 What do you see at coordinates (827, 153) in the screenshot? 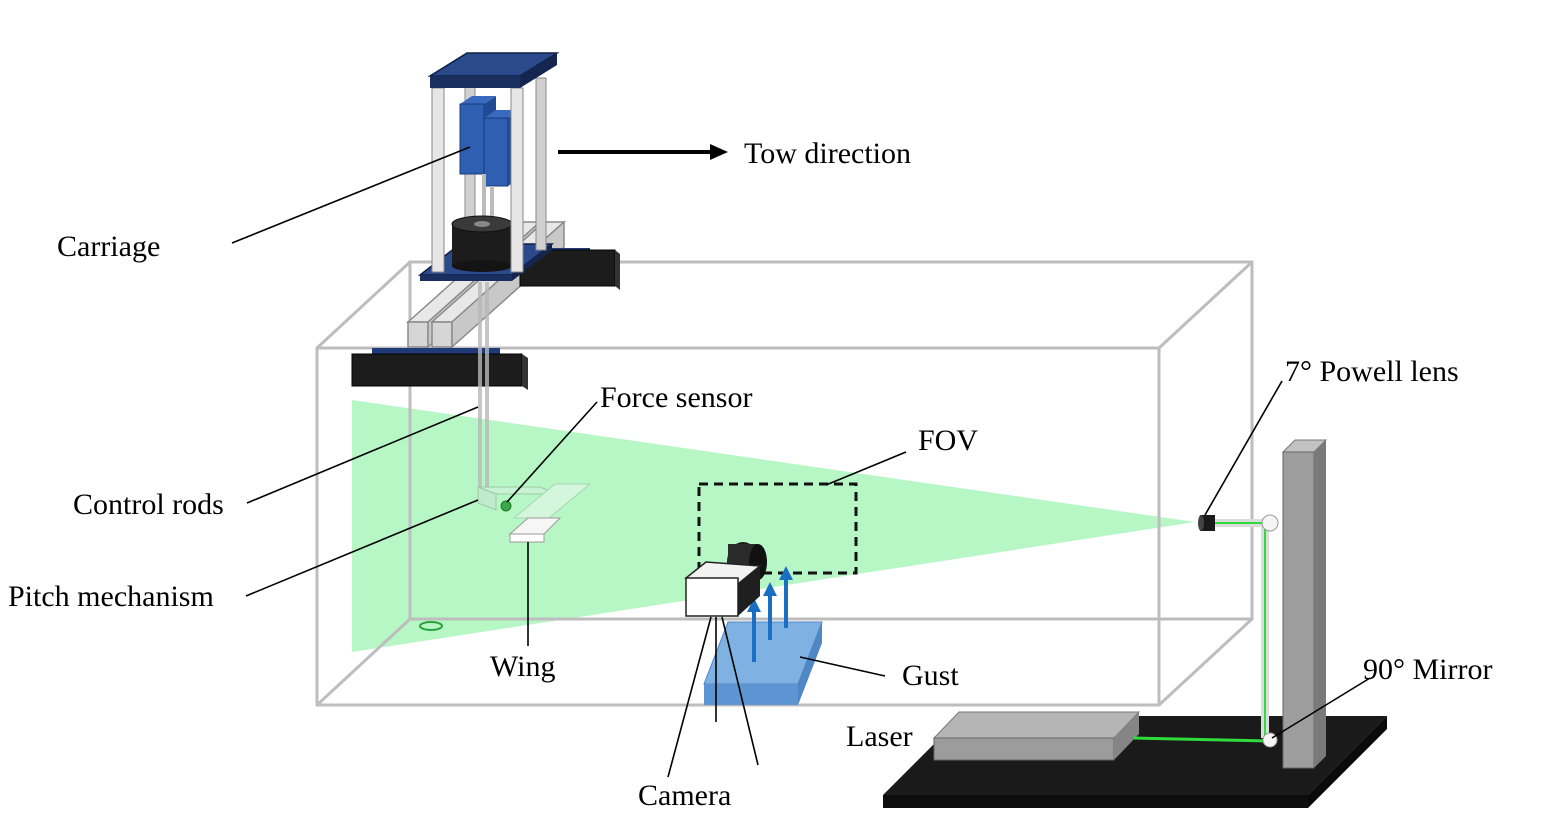
I see `label-tow-direction: Tow direction` at bounding box center [827, 153].